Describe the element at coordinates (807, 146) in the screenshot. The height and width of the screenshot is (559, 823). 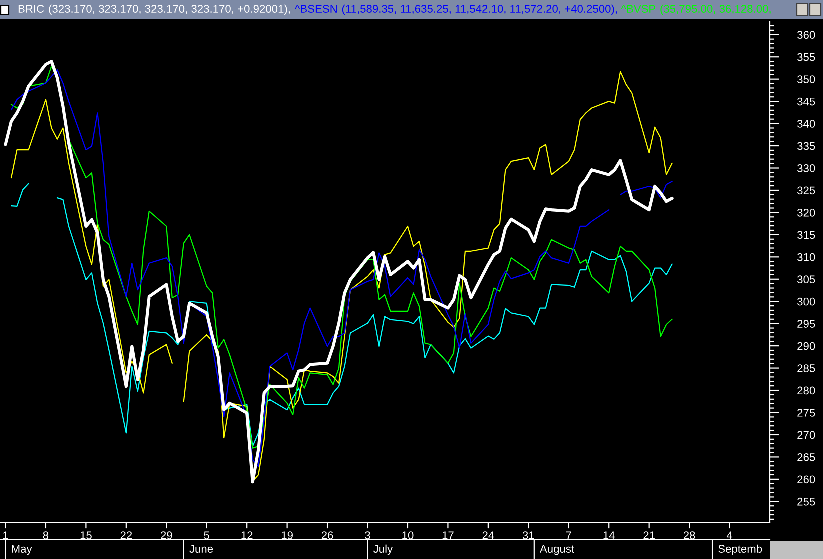
I see `y-tick-label: 335` at that location.